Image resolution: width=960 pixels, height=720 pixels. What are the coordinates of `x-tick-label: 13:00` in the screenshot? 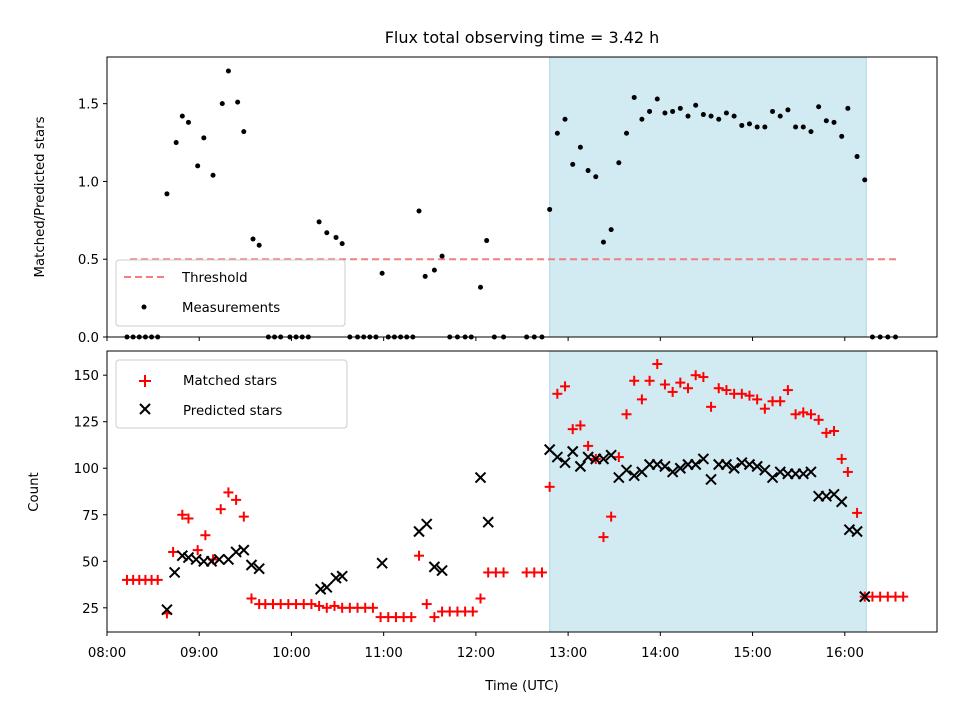 It's located at (568, 653).